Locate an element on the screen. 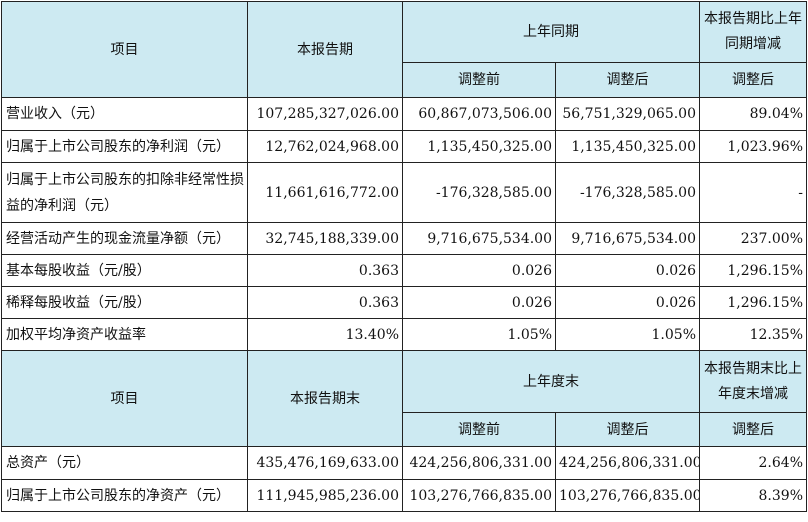 This screenshot has height=522, width=808. cell-current: 12,762,024,968.00 is located at coordinates (325, 146).